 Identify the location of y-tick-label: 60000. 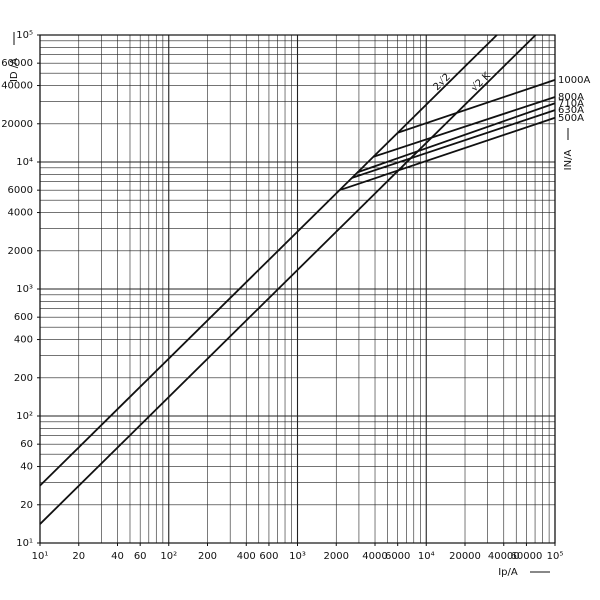
(17, 63).